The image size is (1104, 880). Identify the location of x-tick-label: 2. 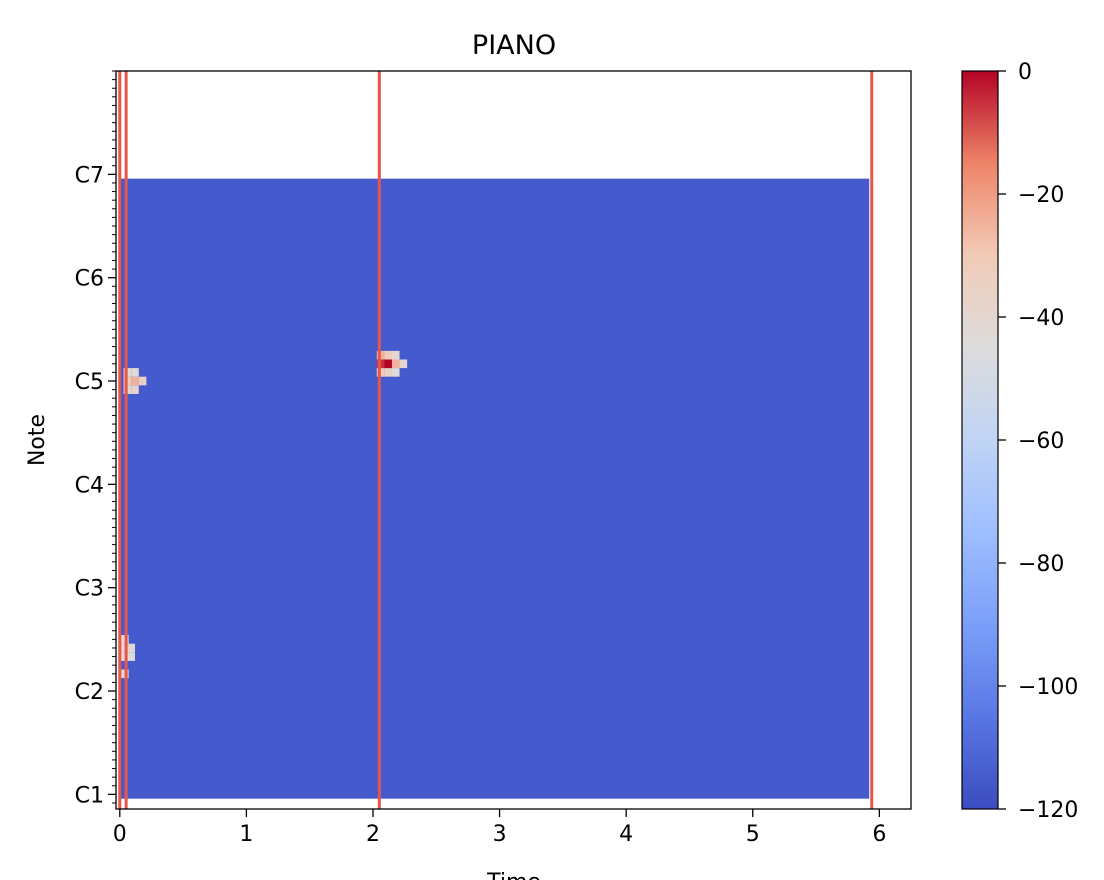
(373, 834).